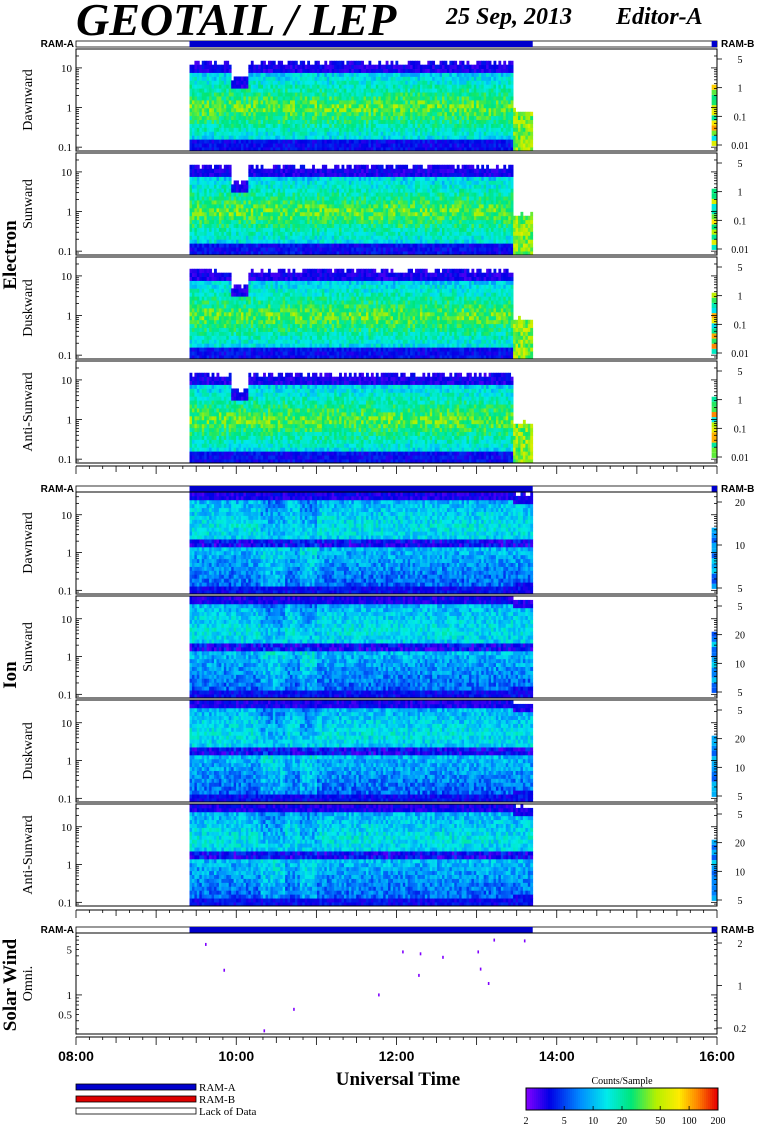 This screenshot has width=762, height=1128. What do you see at coordinates (398, 44) in the screenshot?
I see `ram-bar-0: RAM-A RAM-B` at bounding box center [398, 44].